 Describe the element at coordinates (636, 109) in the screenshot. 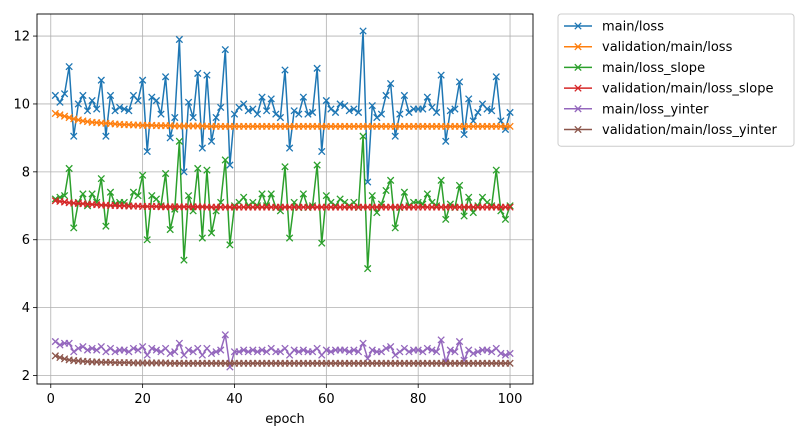

I see `legend-item: main/loss_yinter` at that location.